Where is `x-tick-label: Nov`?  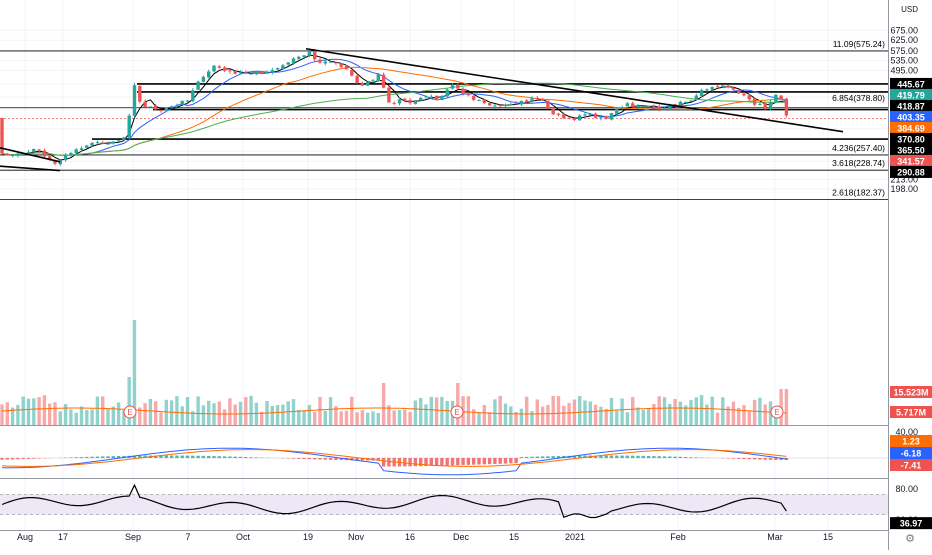 x-tick-label: Nov is located at coordinates (356, 537).